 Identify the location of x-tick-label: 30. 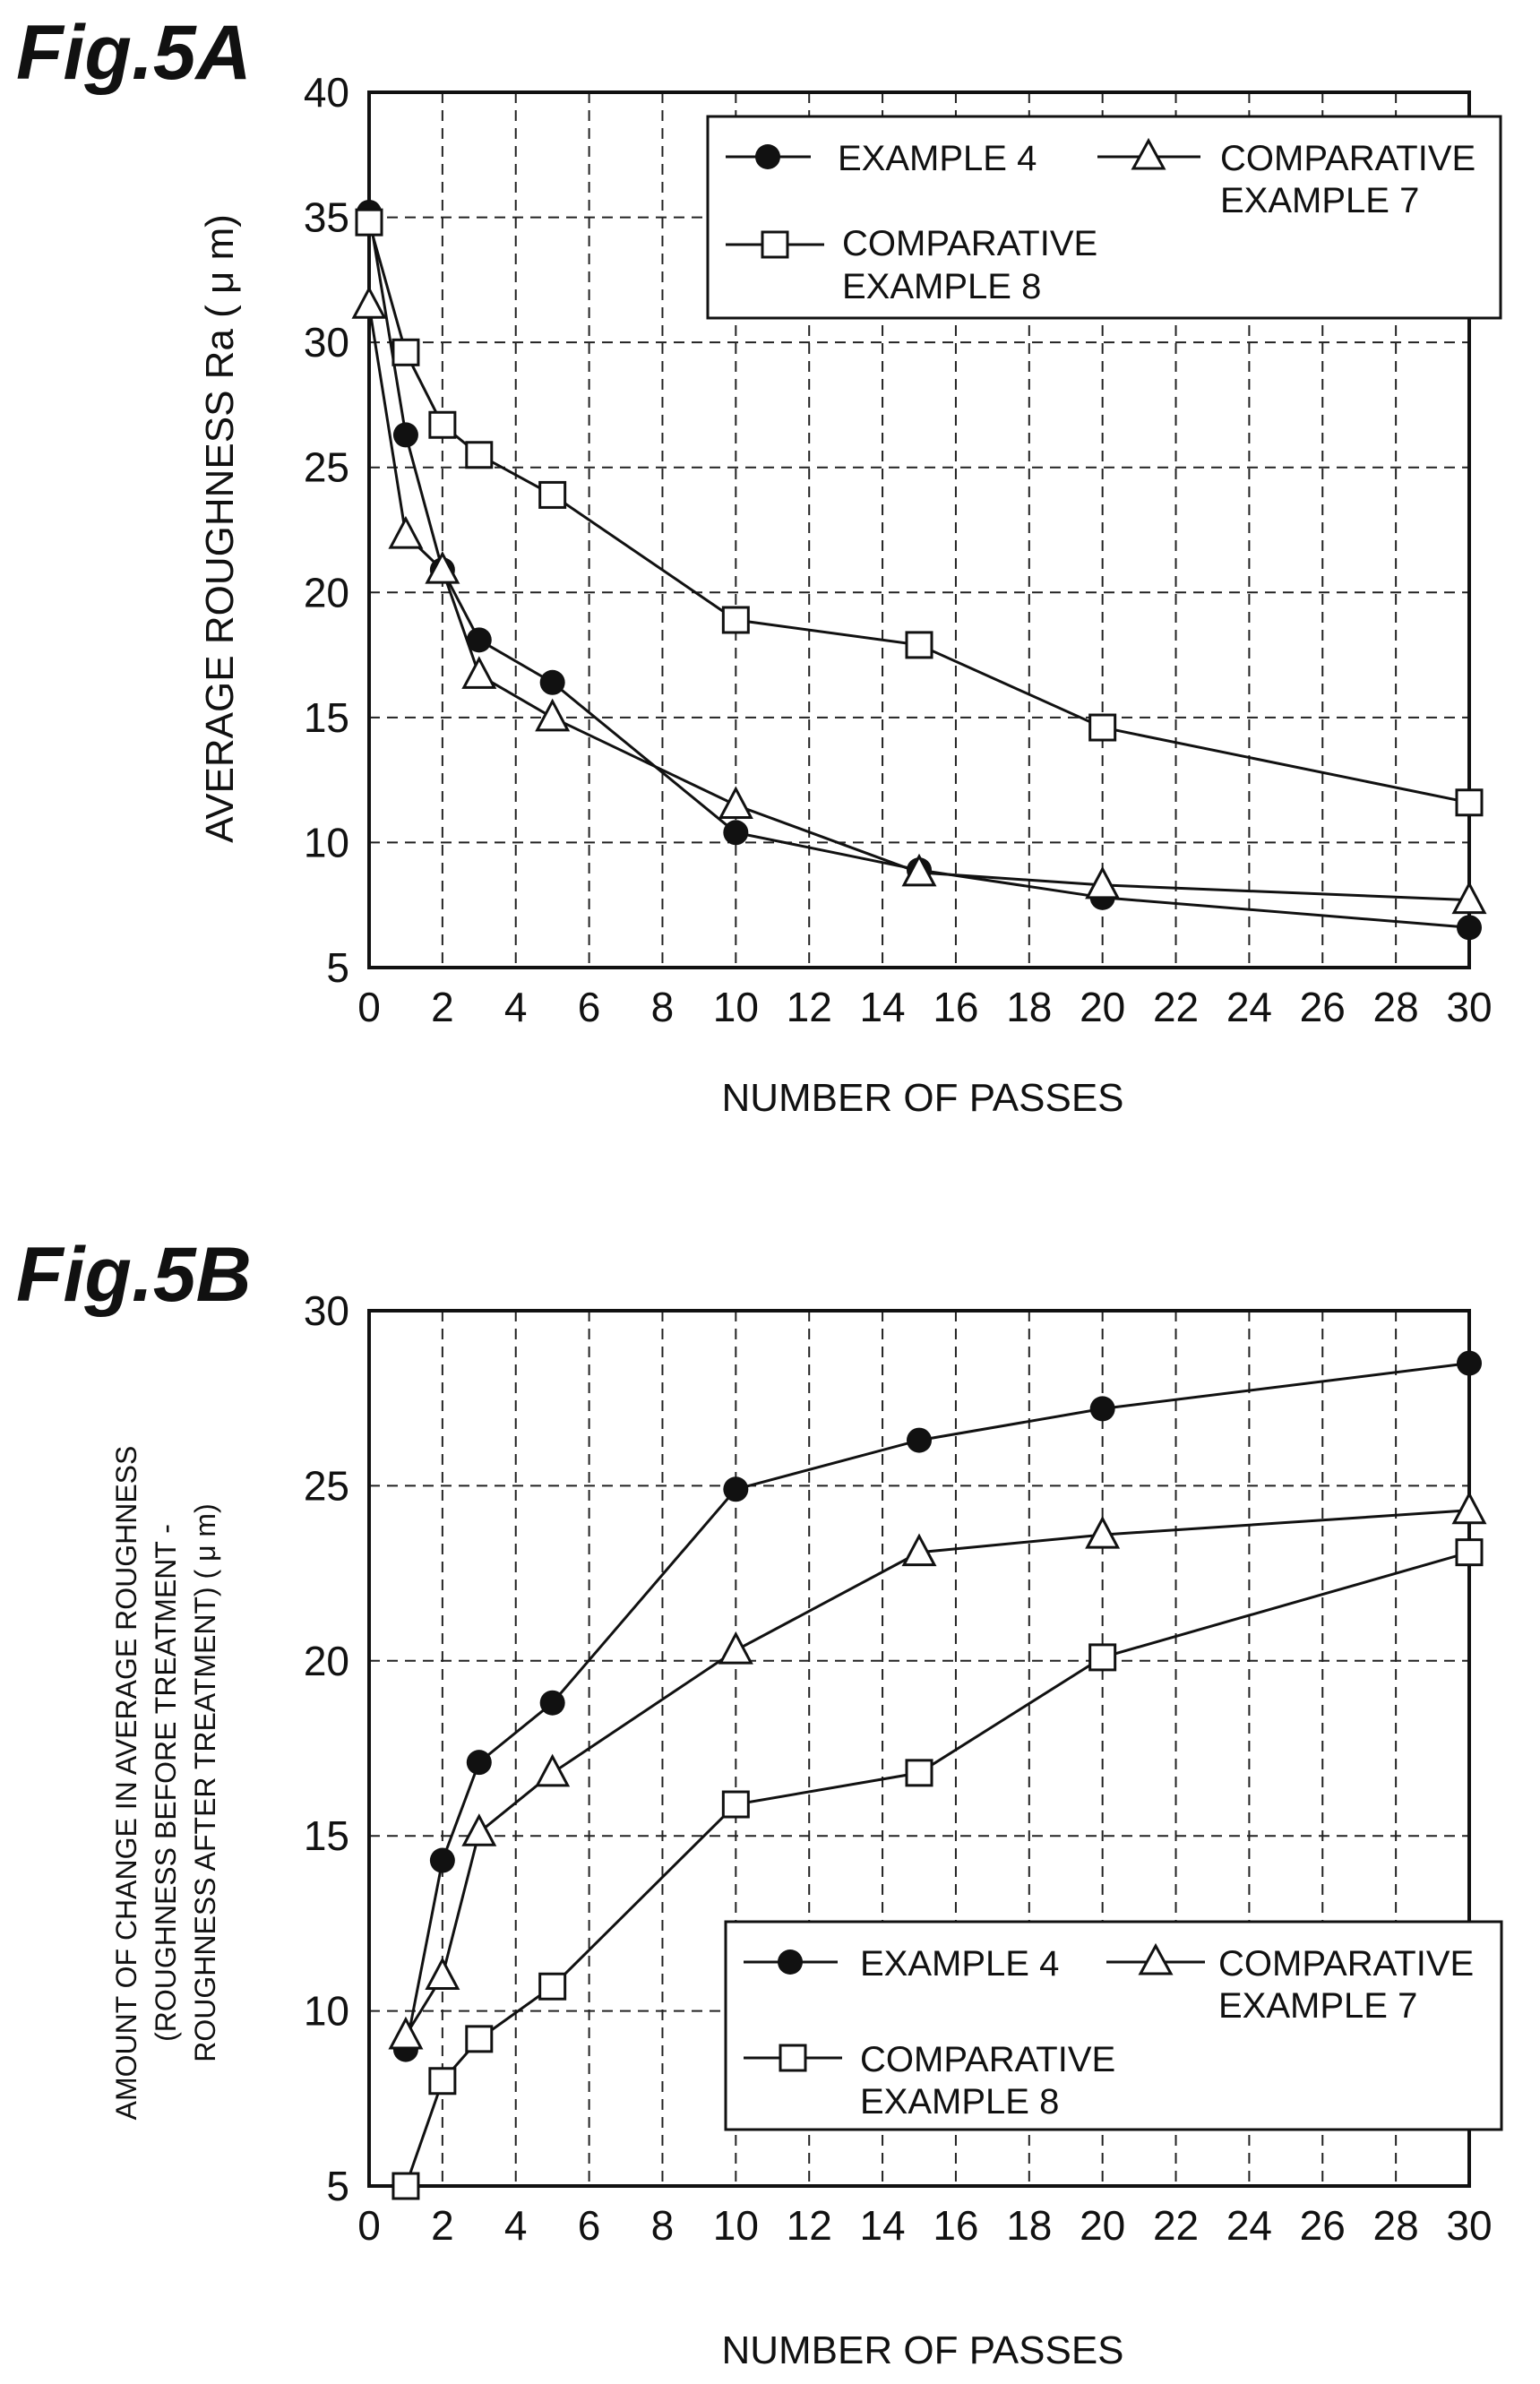
(1469, 2225).